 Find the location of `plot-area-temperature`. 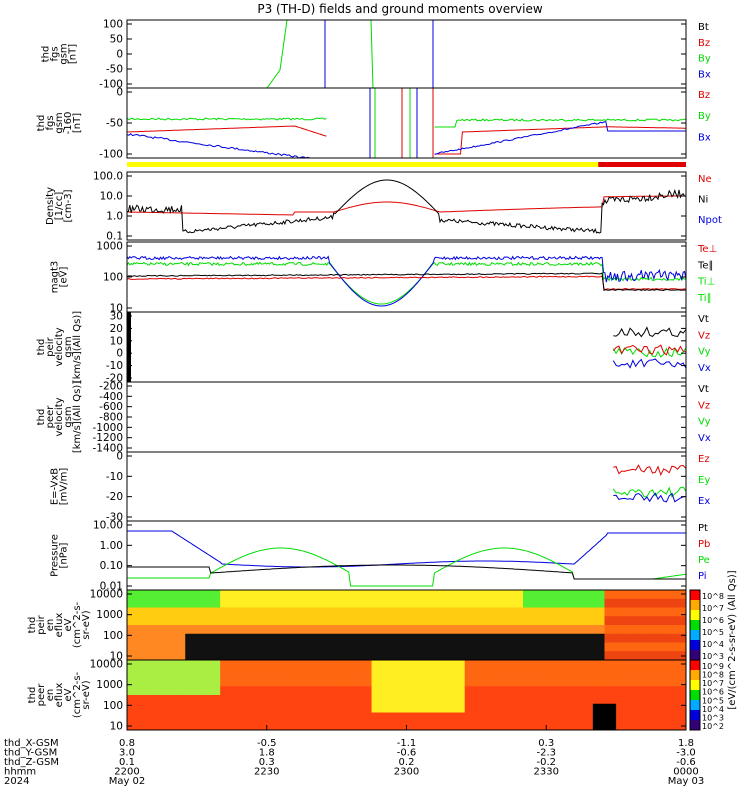

plot-area-temperature is located at coordinates (406, 281).